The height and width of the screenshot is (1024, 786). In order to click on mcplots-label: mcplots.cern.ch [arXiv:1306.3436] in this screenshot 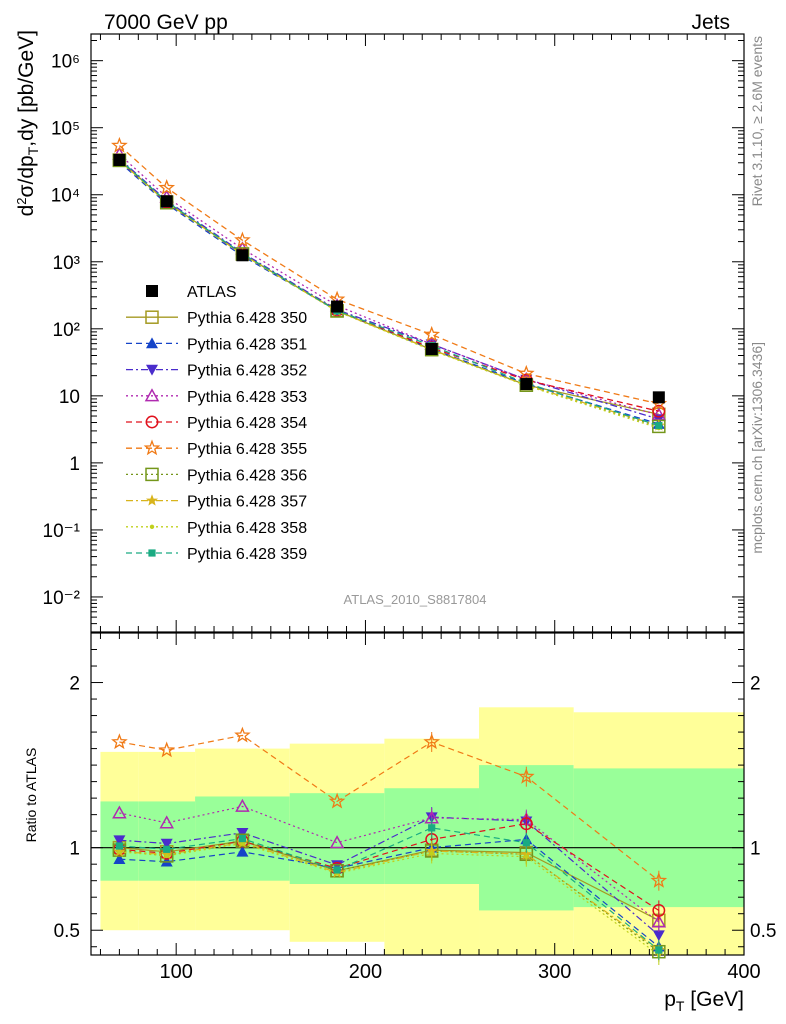, I will do `click(757, 448)`.